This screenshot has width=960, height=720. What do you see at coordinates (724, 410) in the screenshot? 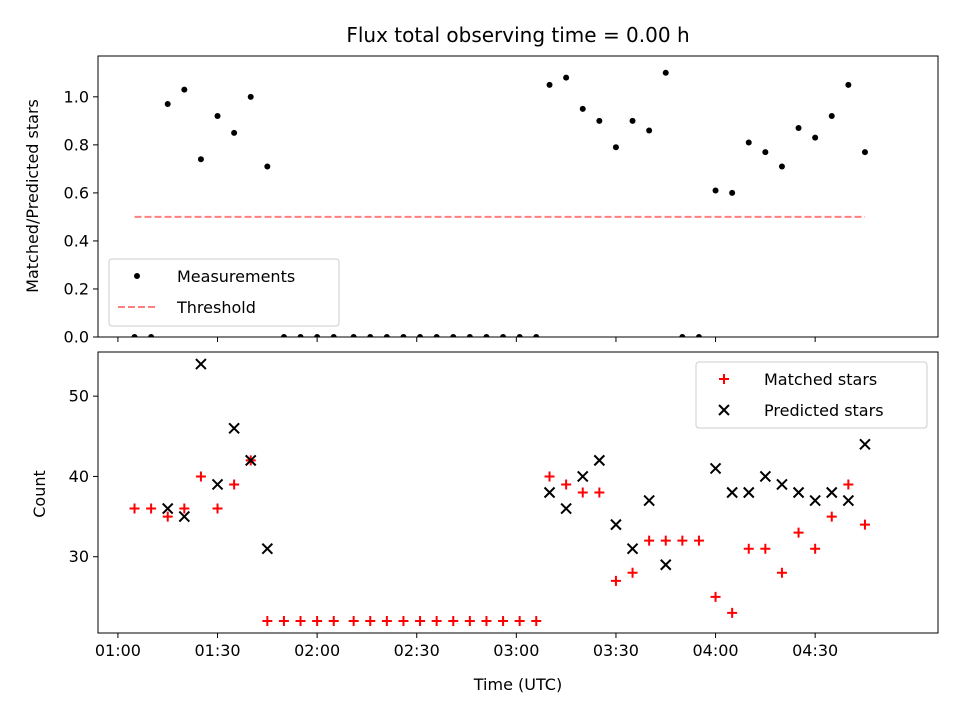
I see `legend-predicted-marker` at bounding box center [724, 410].